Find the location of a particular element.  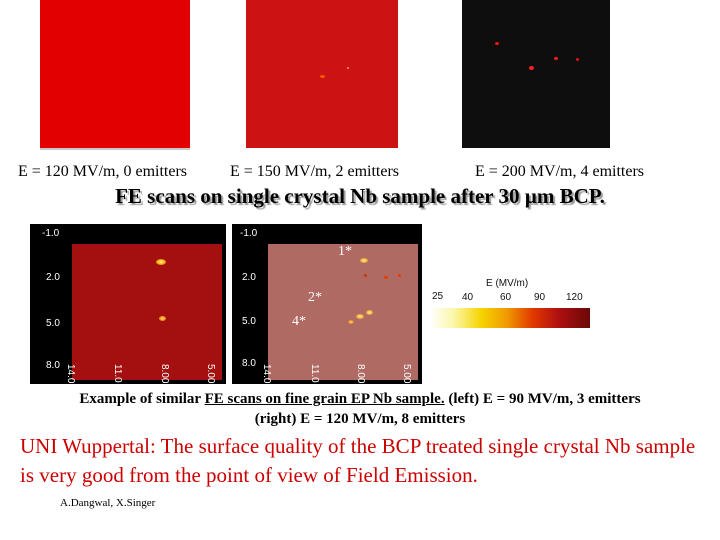

author-credit: A.Dangwal, X.Singer is located at coordinates (108, 503).